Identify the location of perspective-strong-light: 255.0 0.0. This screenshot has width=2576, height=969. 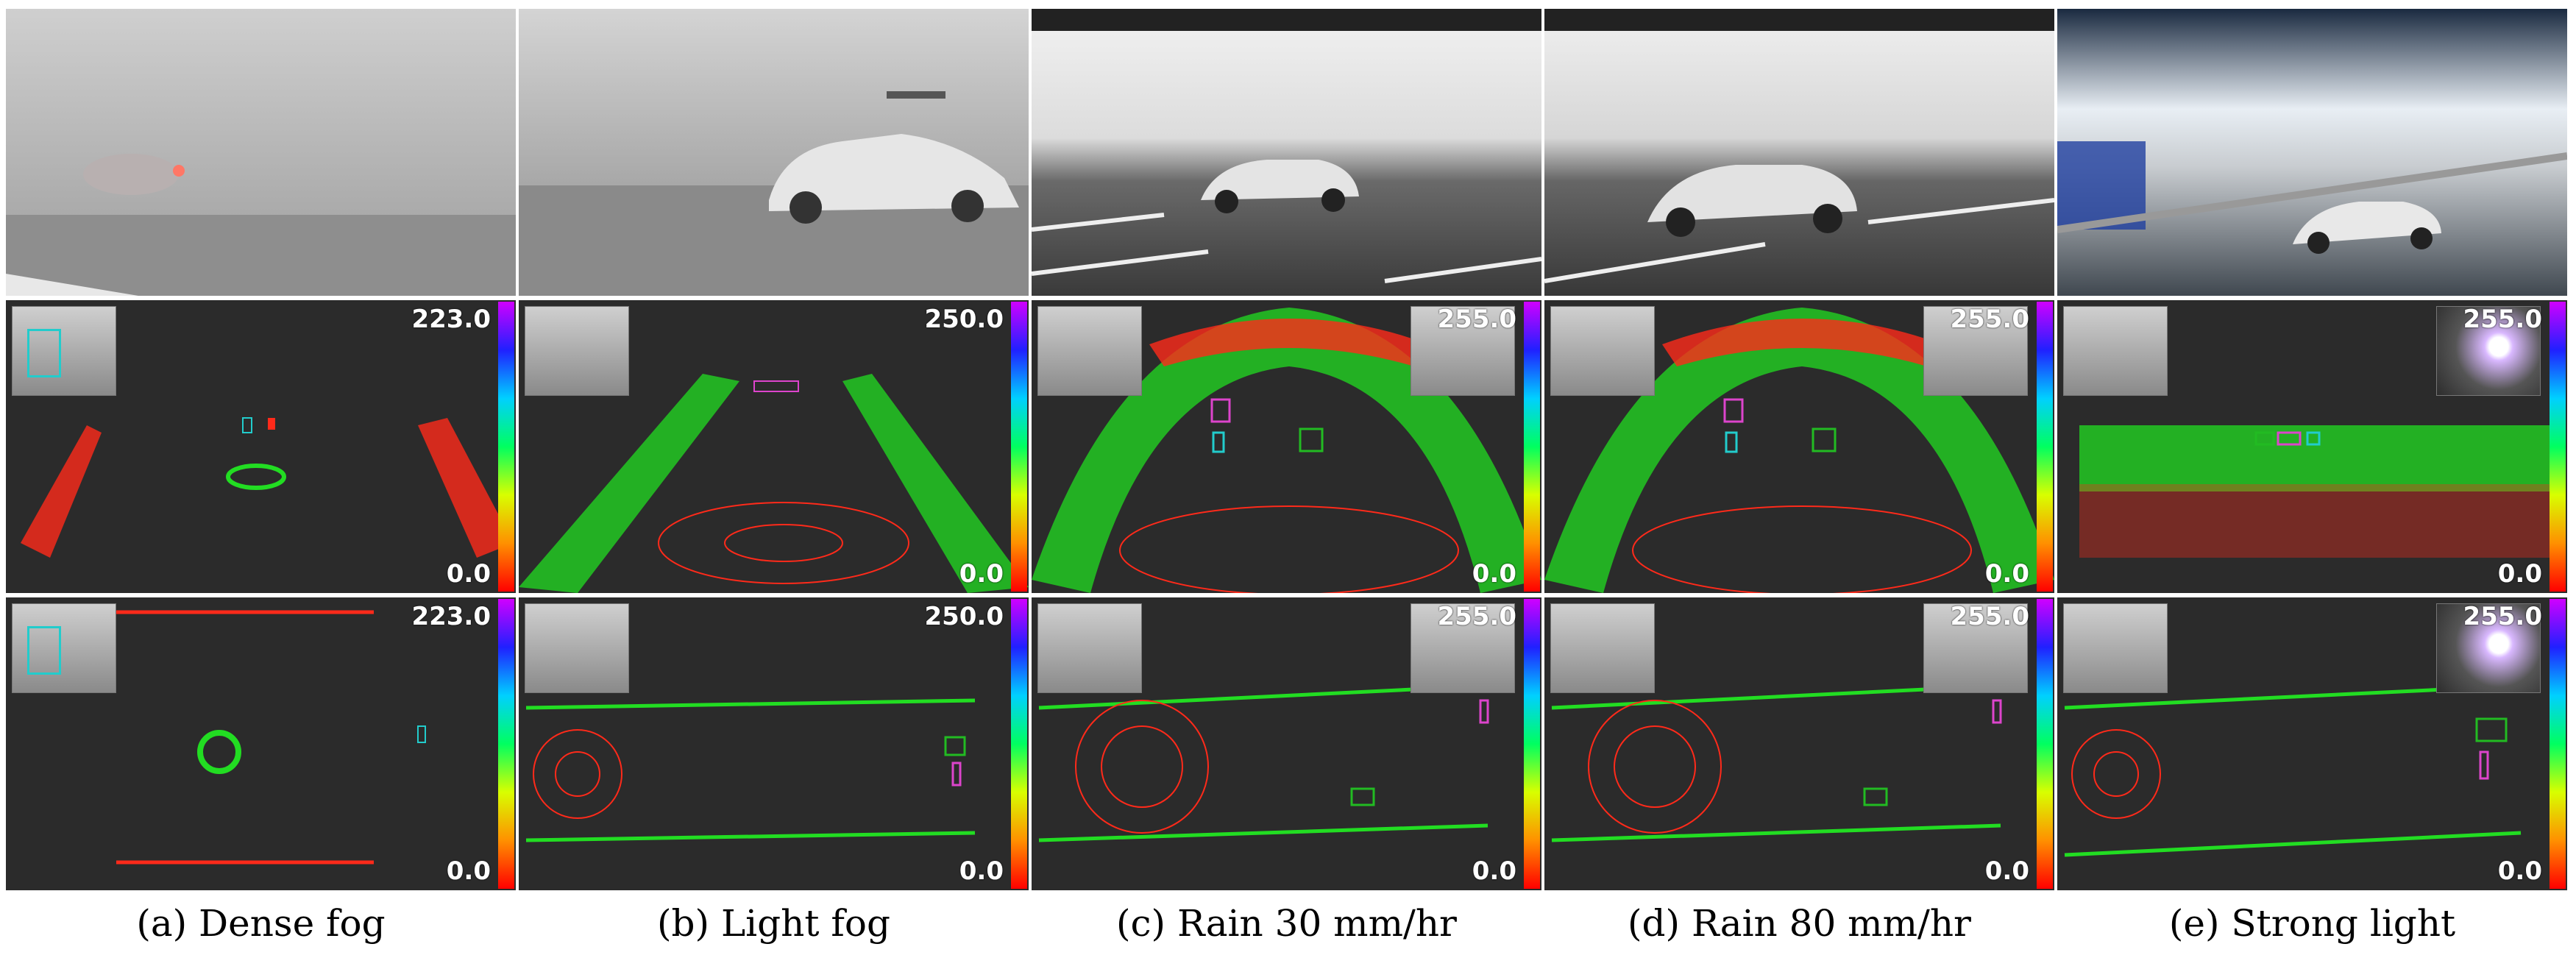
(2312, 447).